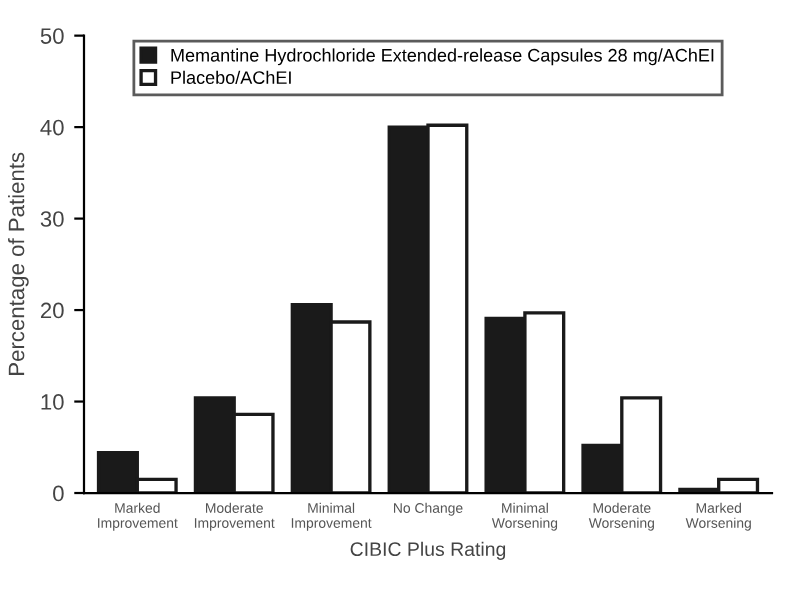 Image resolution: width=800 pixels, height=594 pixels. What do you see at coordinates (52, 402) in the screenshot?
I see `y-tick-label: 10` at bounding box center [52, 402].